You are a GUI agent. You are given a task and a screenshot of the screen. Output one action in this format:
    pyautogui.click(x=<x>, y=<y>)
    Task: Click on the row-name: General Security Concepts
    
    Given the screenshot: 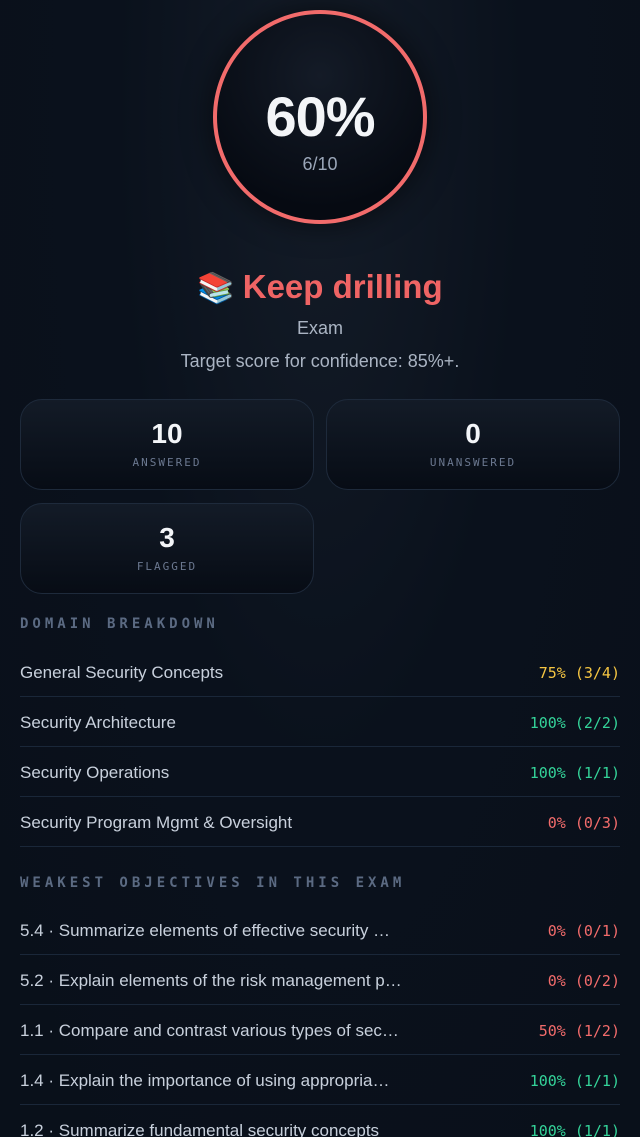 What is the action you would take?
    pyautogui.click(x=122, y=672)
    